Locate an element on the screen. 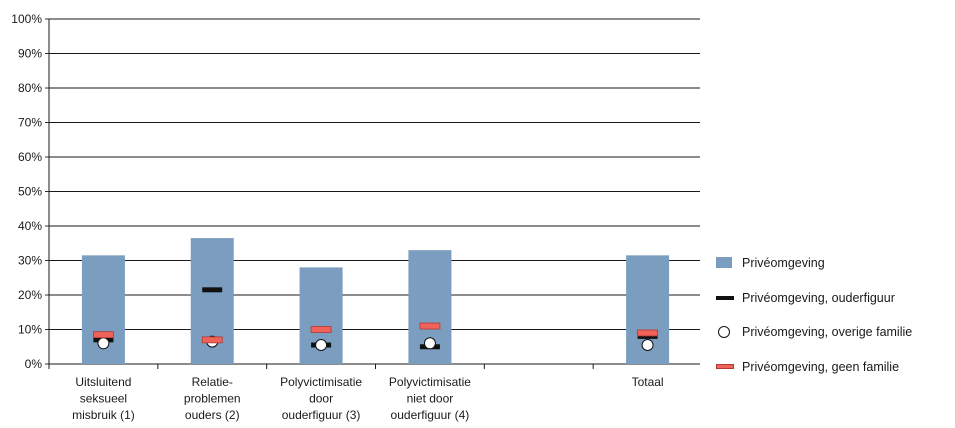  legend-label: Privéomgeving, ouderfiguur is located at coordinates (818, 297).